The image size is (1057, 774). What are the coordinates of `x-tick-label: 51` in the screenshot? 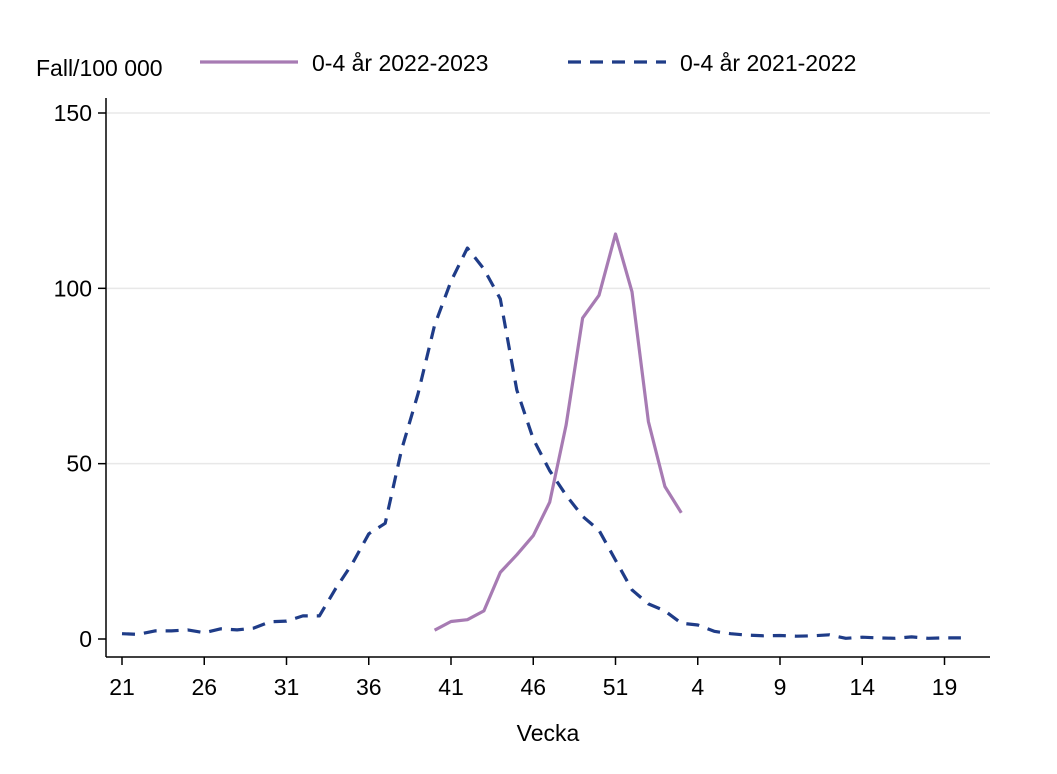 It's located at (616, 687).